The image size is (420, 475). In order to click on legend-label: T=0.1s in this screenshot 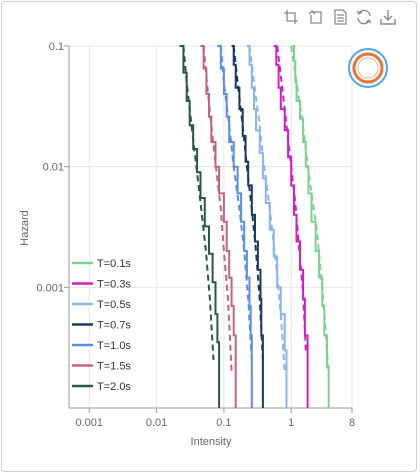, I will do `click(114, 264)`.